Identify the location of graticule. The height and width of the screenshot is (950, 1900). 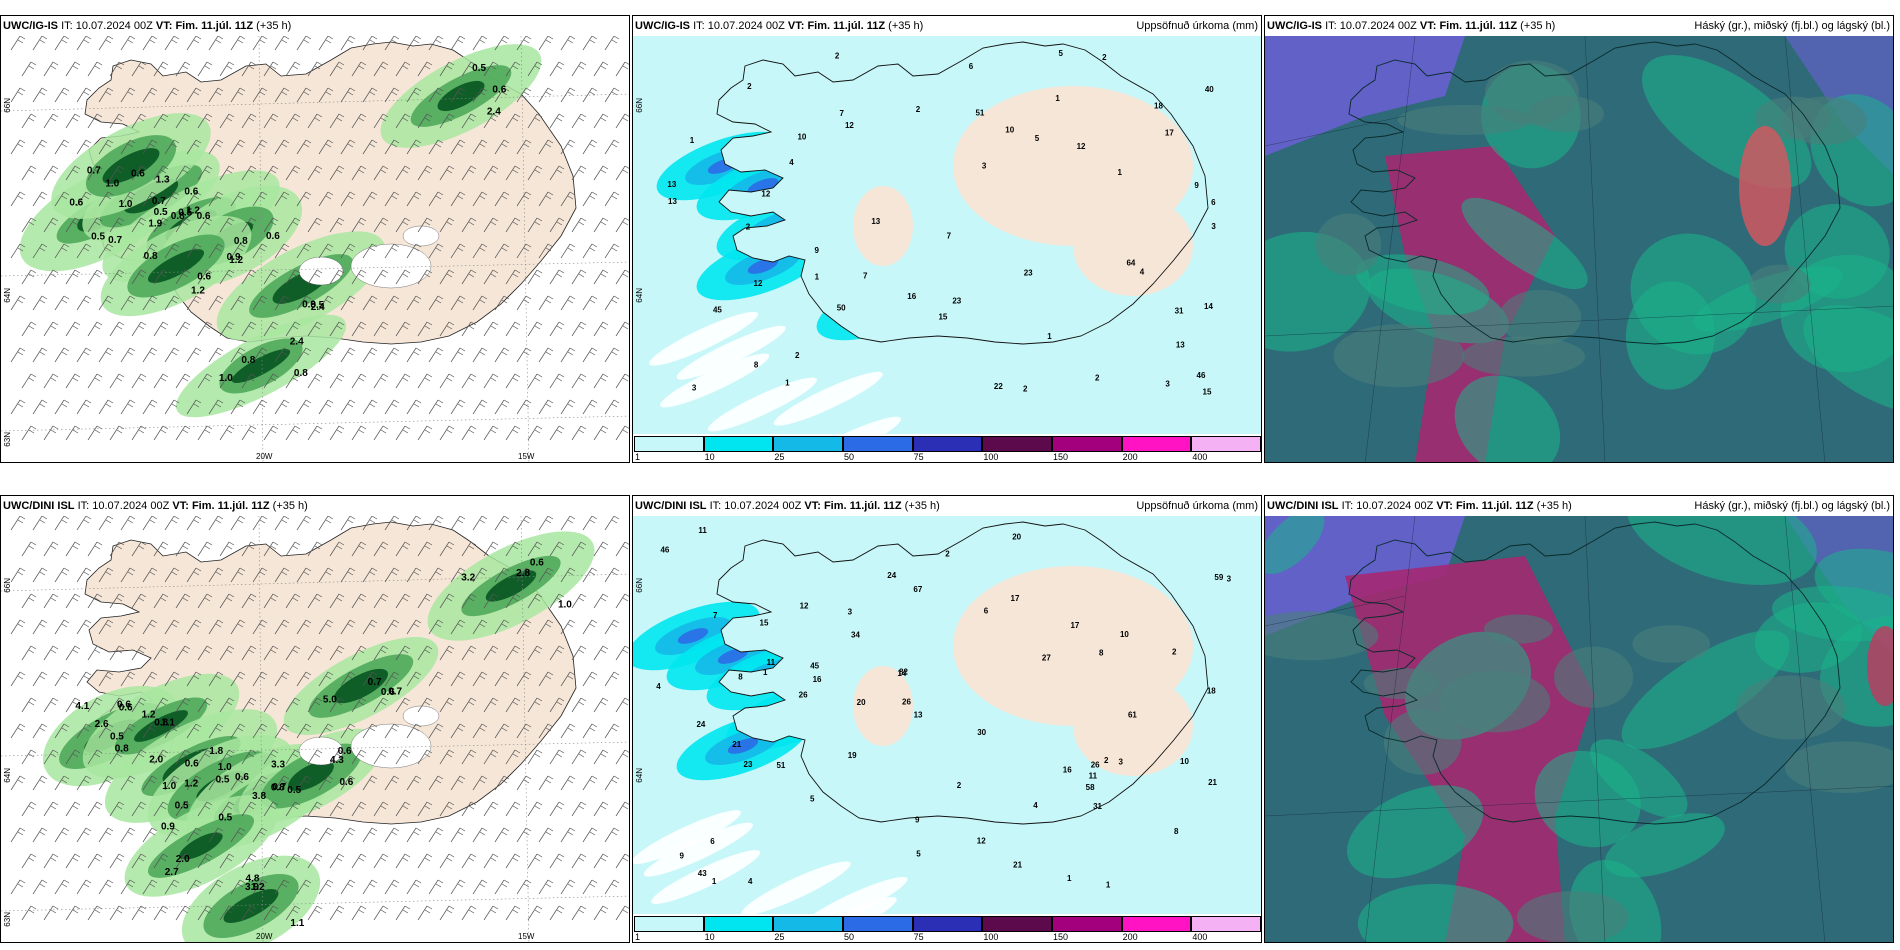
(315, 249).